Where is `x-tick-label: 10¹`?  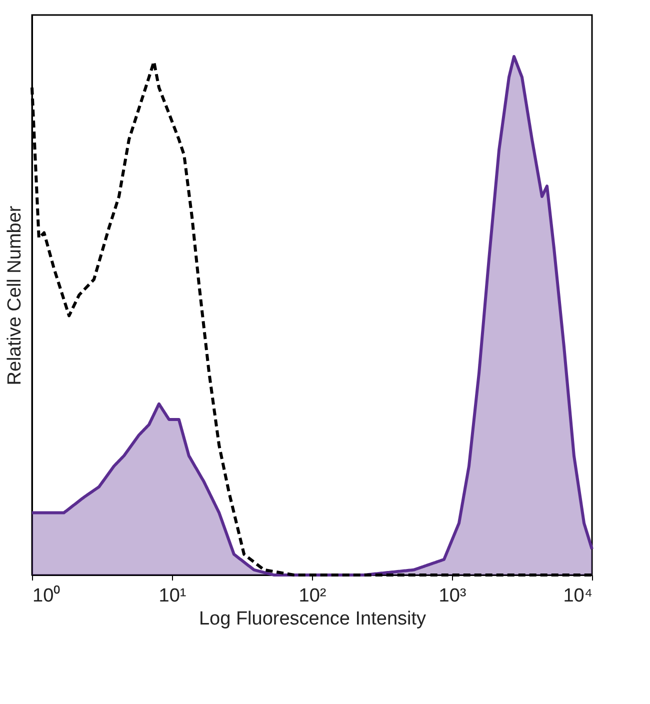
x-tick-label: 10¹ is located at coordinates (172, 596).